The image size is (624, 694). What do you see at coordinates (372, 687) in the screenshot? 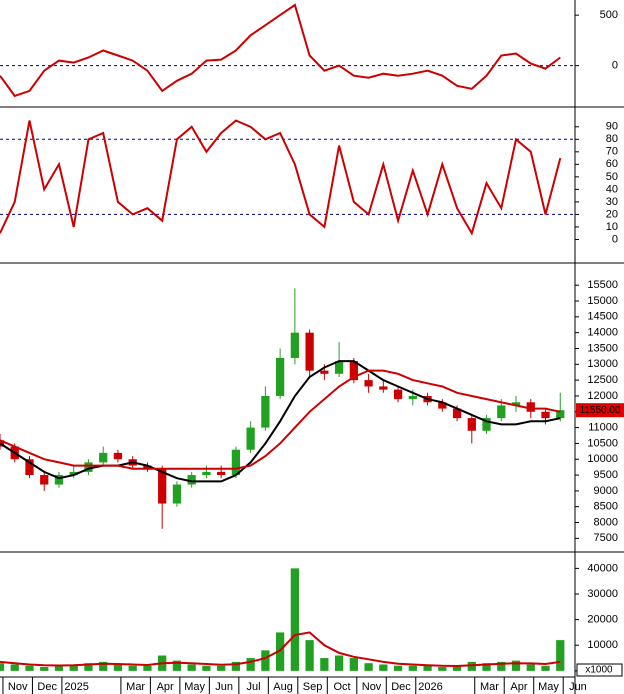
I see `x-tick-label: Nov` at bounding box center [372, 687].